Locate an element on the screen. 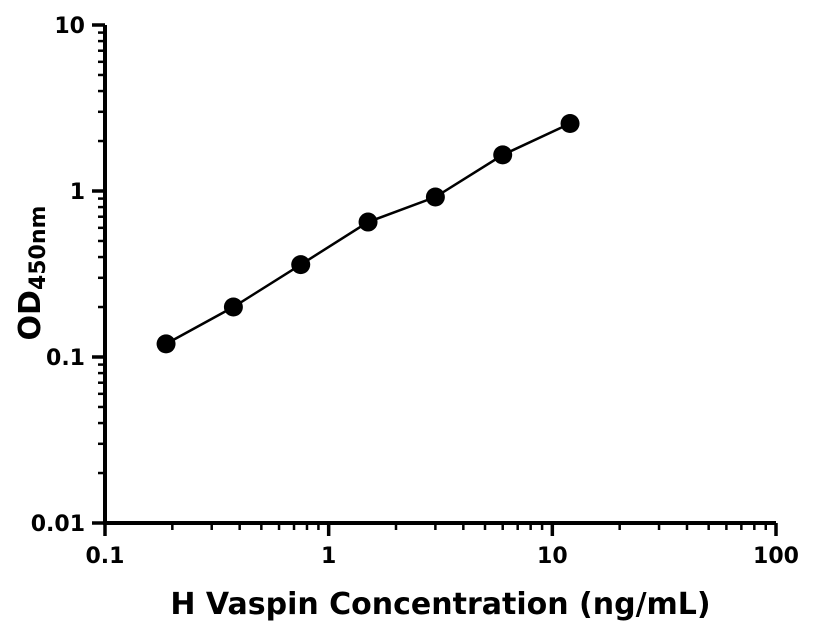 Image resolution: width=816 pixels, height=640 pixels. y-axis-title: OD450nm is located at coordinates (32, 273).